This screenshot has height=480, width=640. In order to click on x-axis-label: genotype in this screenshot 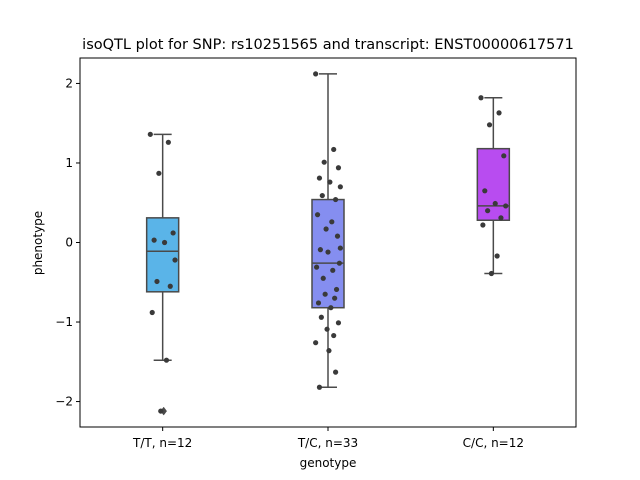, I will do `click(328, 463)`.